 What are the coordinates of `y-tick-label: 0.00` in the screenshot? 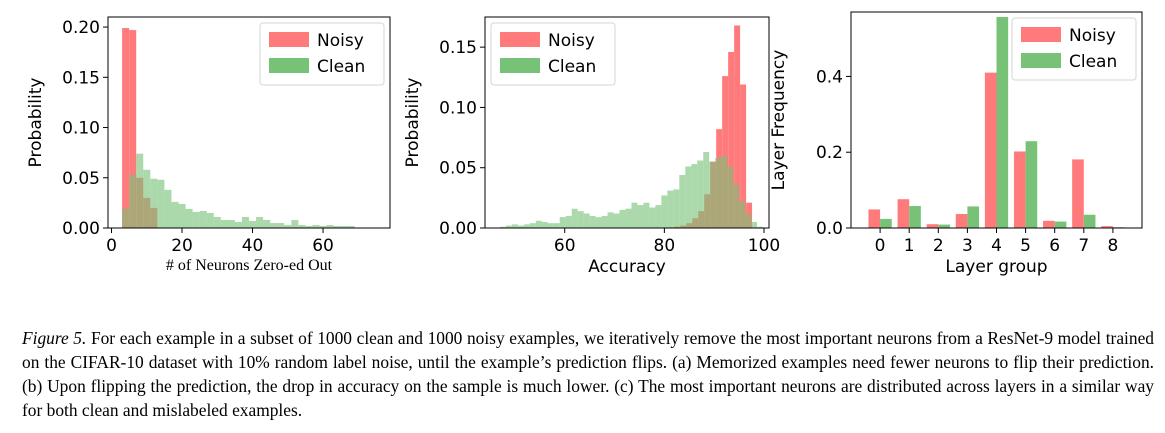 It's located at (81, 229).